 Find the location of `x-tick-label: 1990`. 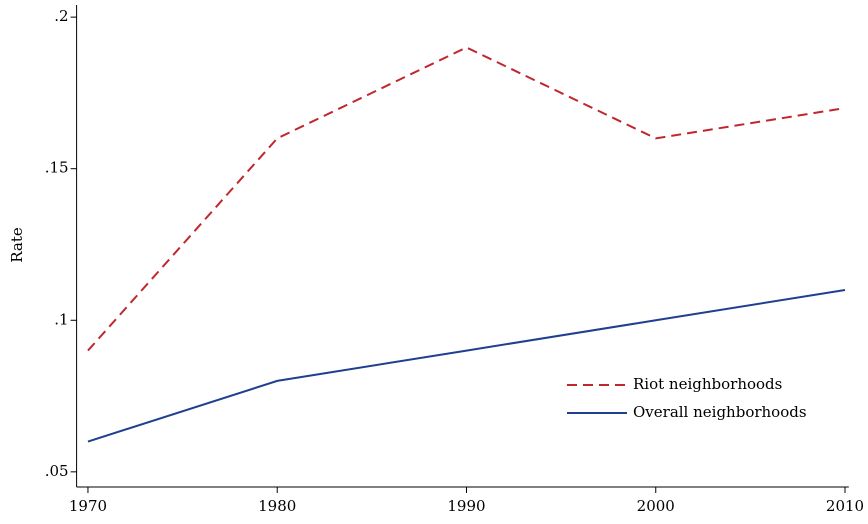

x-tick-label: 1990 is located at coordinates (466, 506).